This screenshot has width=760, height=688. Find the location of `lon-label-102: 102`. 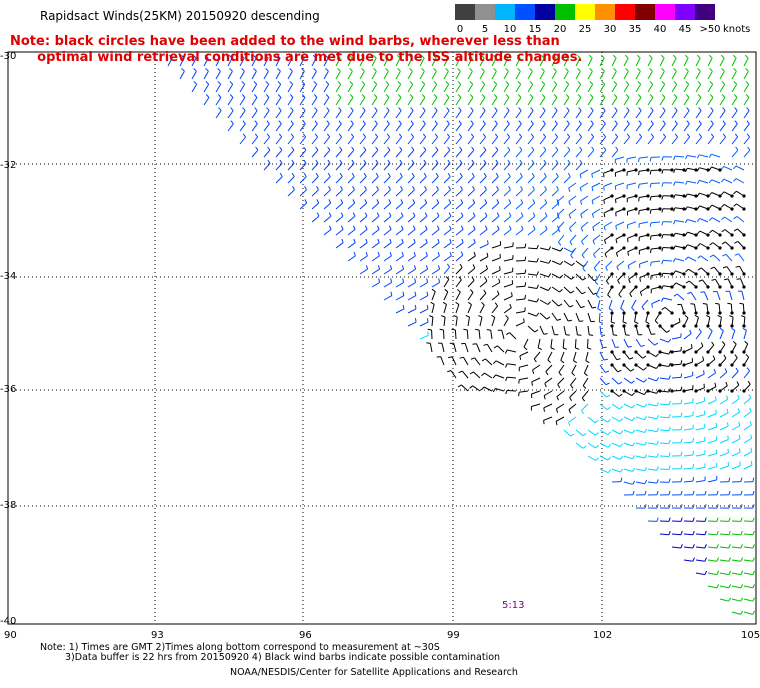

lon-label-102: 102 is located at coordinates (603, 635).